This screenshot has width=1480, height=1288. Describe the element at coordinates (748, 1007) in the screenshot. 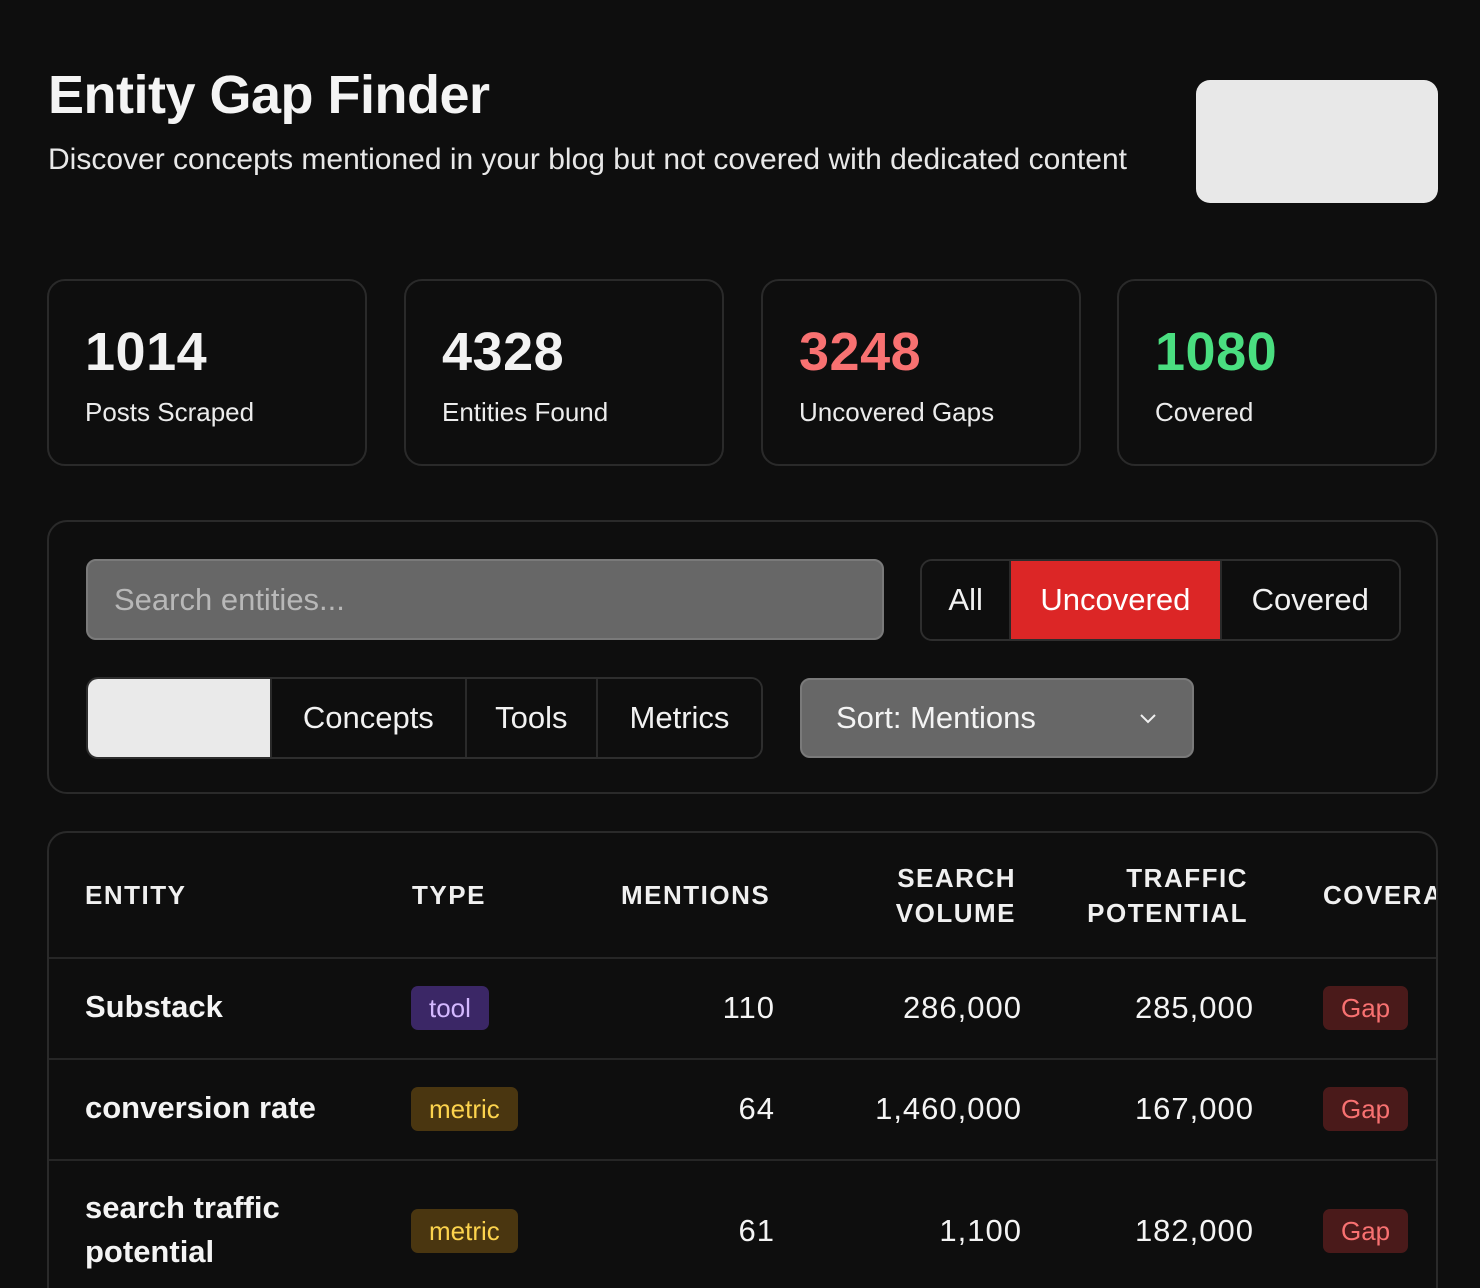

I see `mentions-value: 110` at that location.